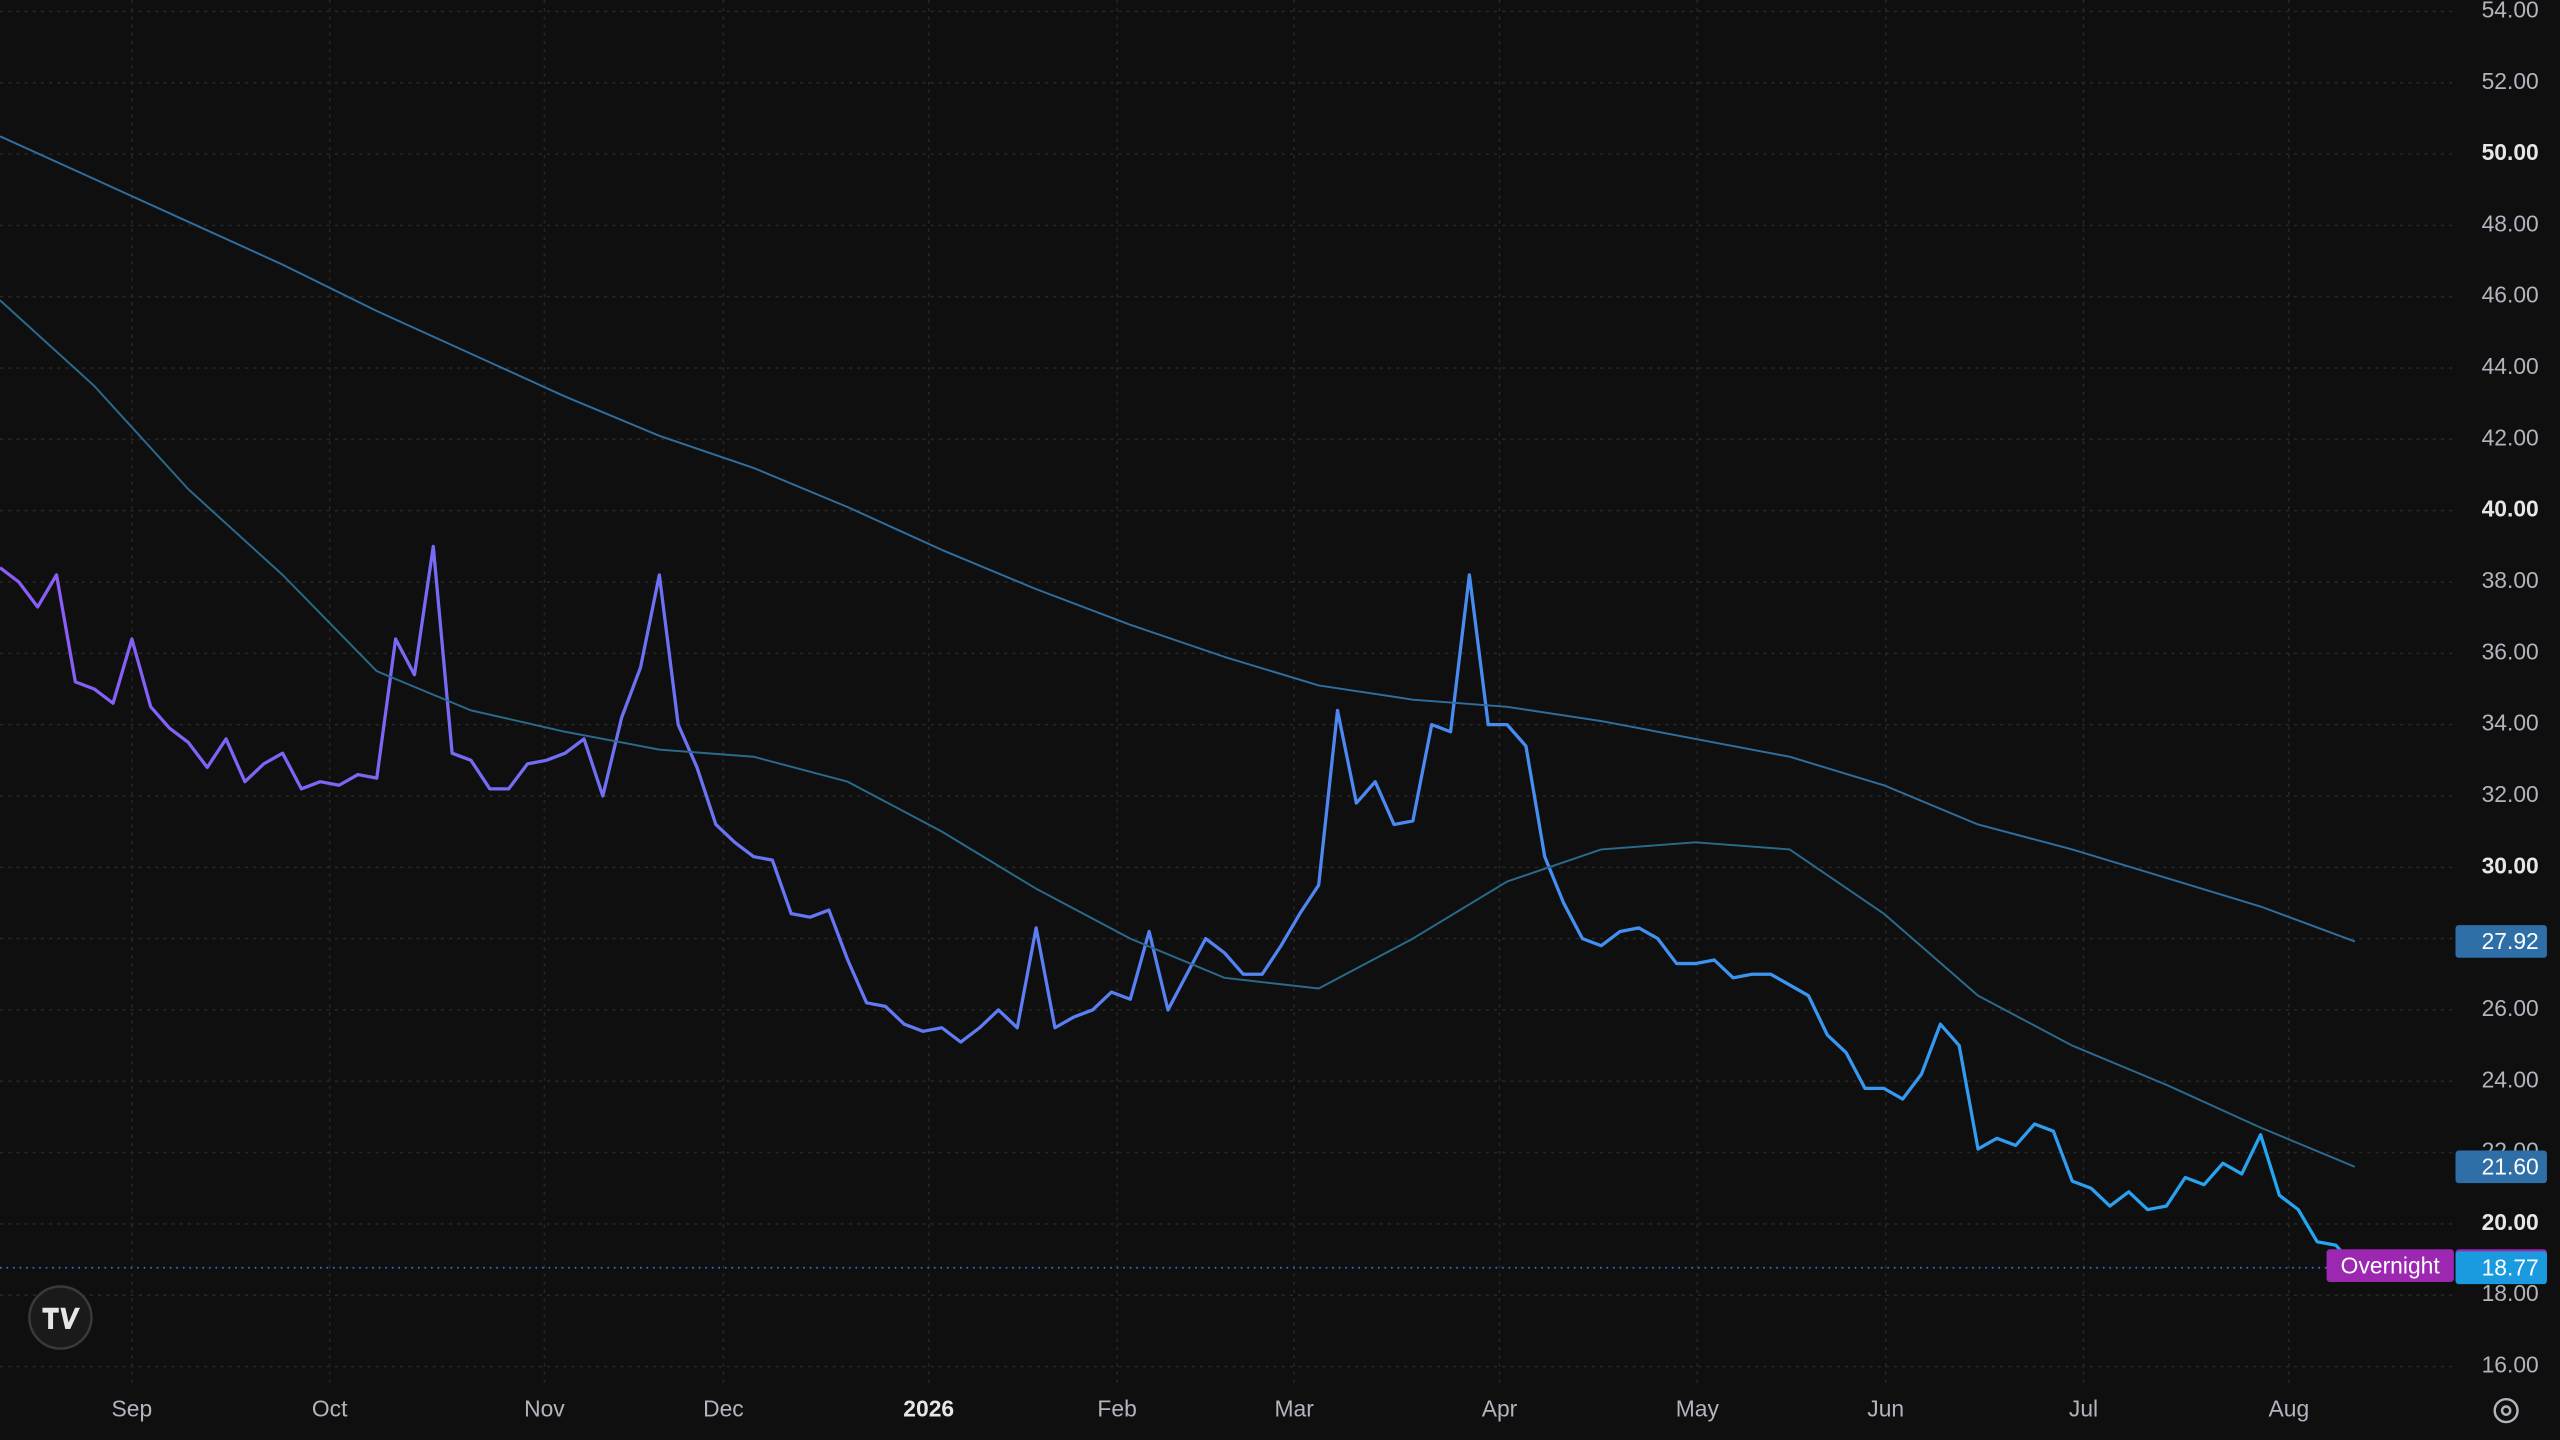 The width and height of the screenshot is (2560, 1440). I want to click on x-tick-label: Dec, so click(723, 1409).